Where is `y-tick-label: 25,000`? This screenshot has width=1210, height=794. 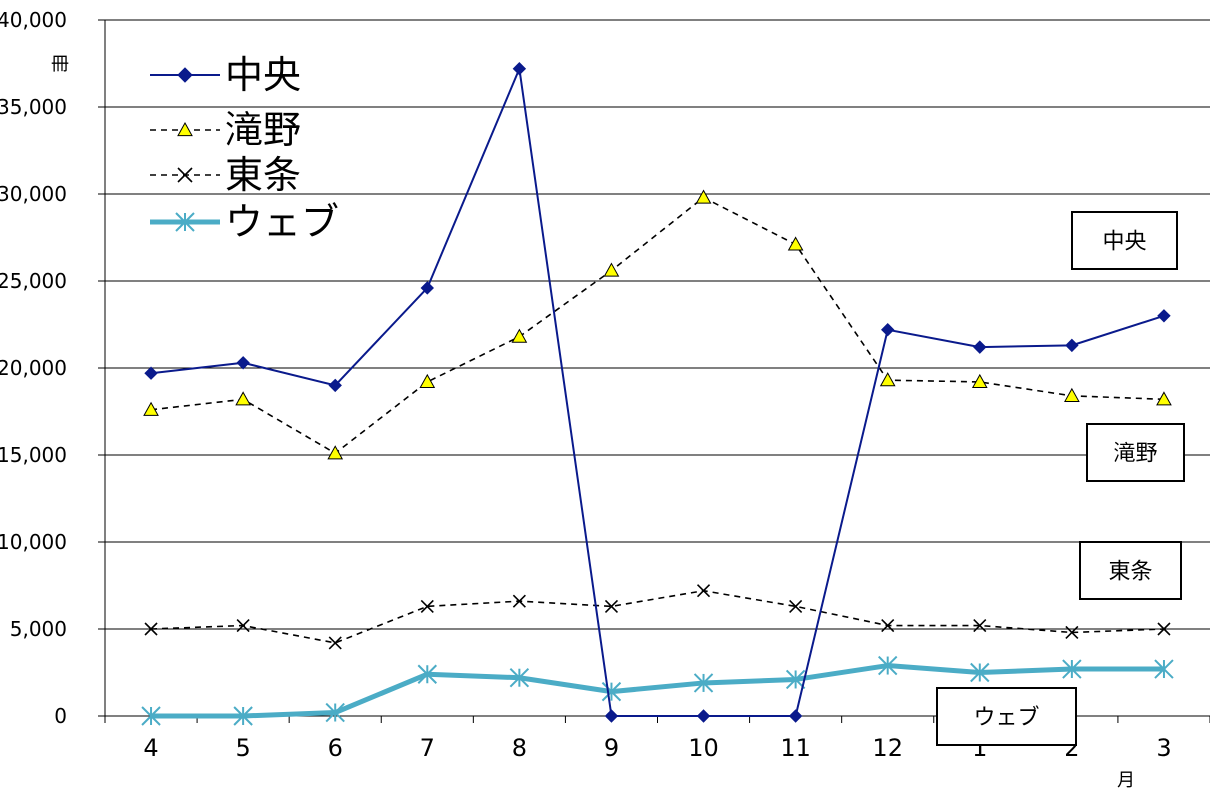
y-tick-label: 25,000 is located at coordinates (33, 281).